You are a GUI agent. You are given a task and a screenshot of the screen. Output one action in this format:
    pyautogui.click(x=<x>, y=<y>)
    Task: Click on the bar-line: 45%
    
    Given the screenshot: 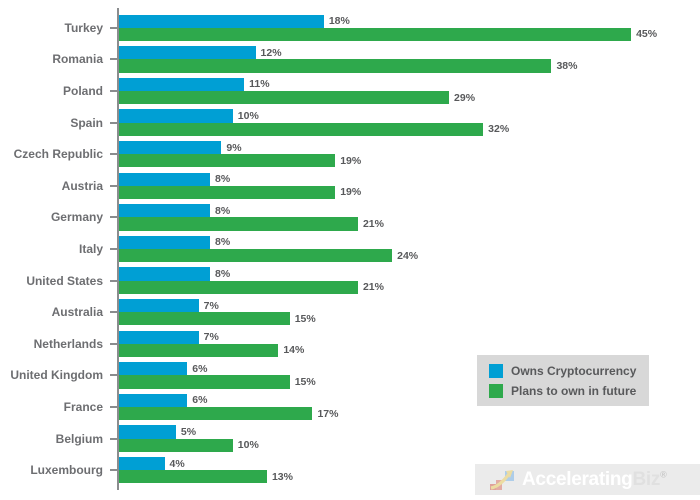 What is the action you would take?
    pyautogui.click(x=409, y=34)
    